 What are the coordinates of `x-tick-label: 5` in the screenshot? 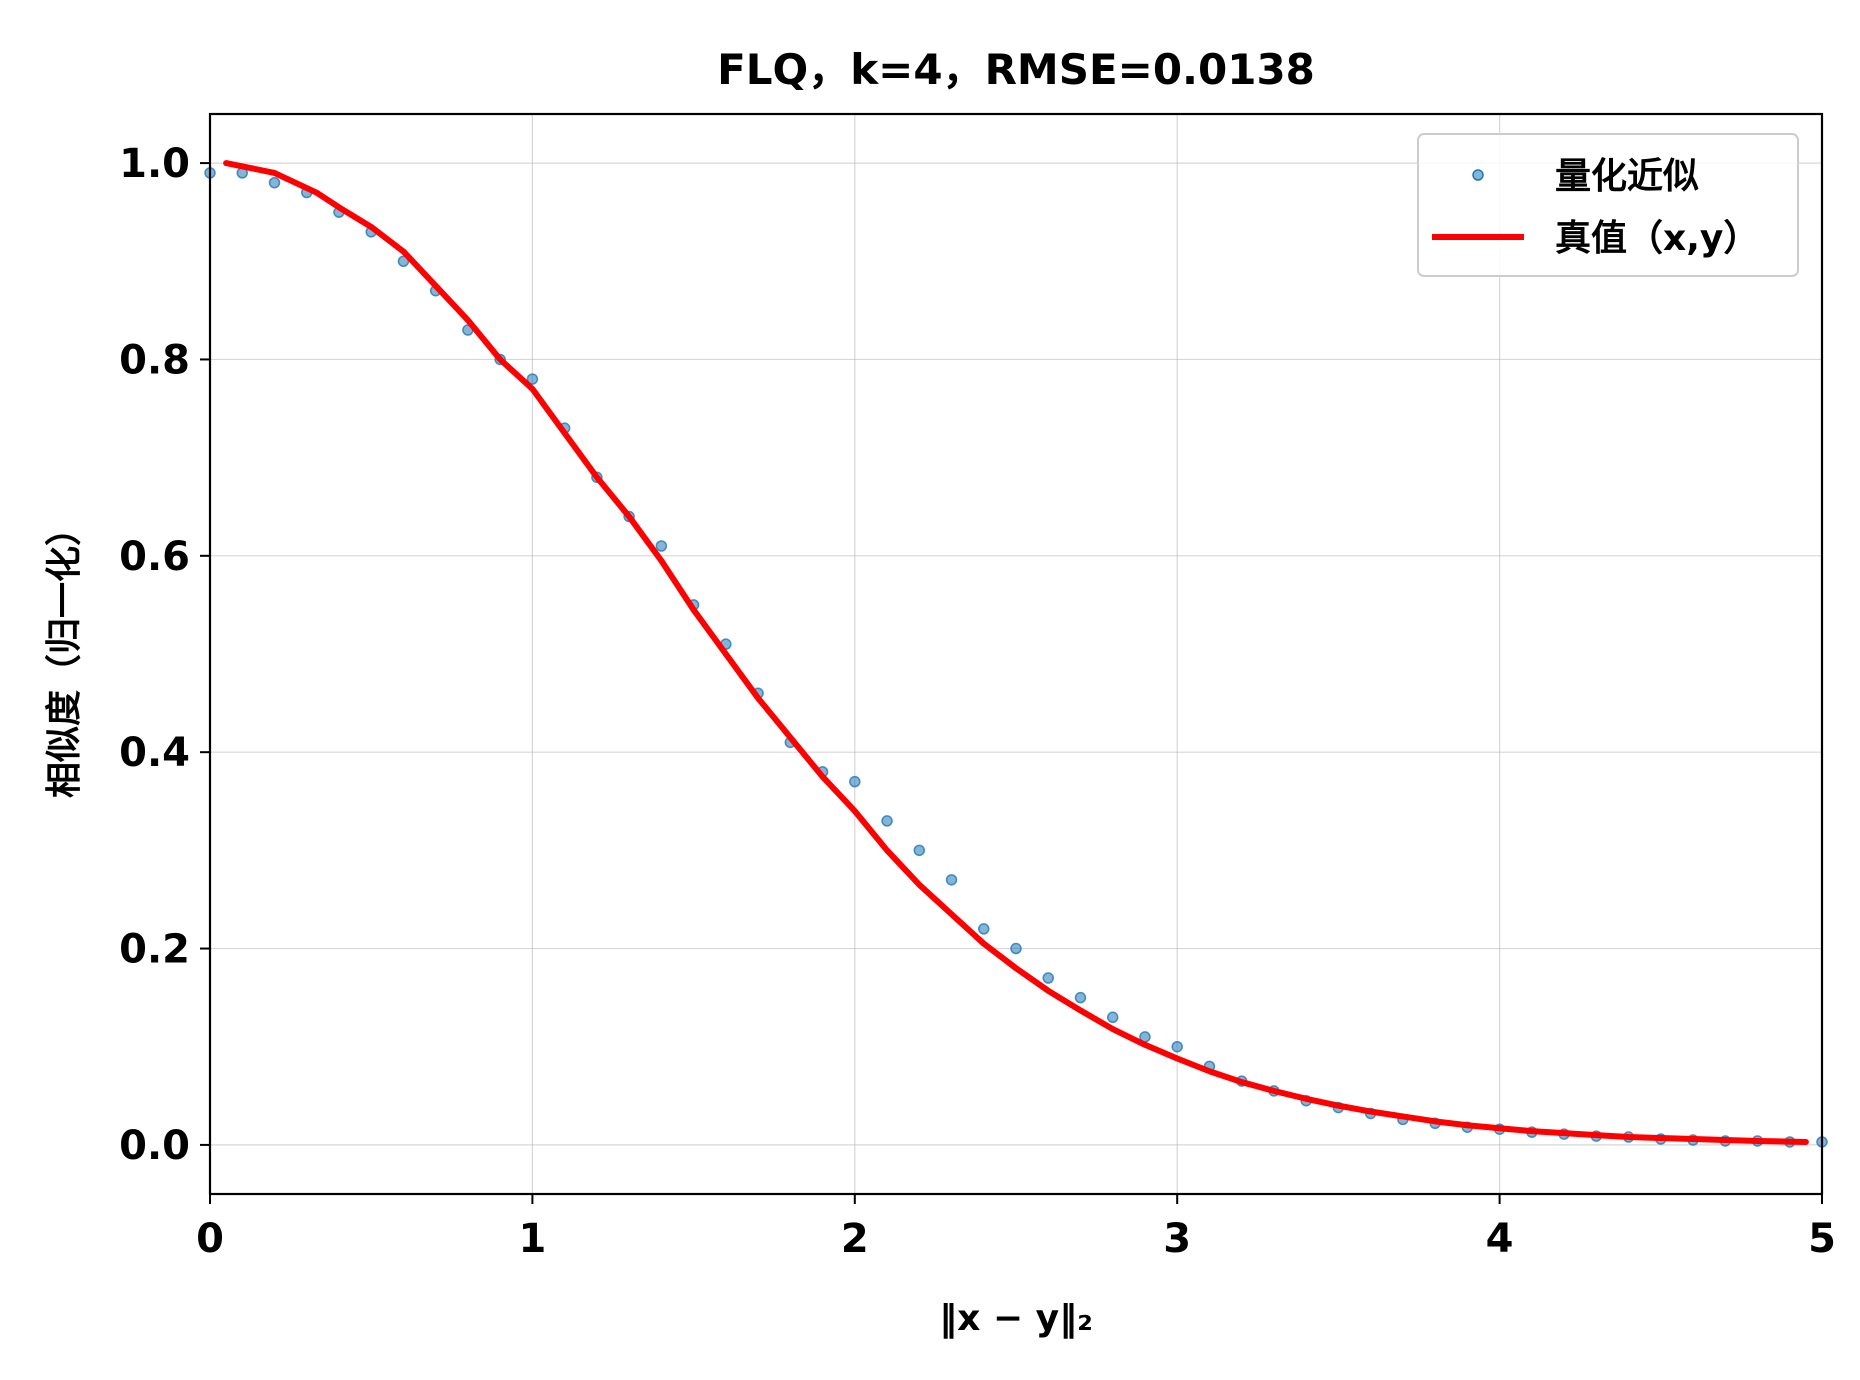 It's located at (1822, 1239).